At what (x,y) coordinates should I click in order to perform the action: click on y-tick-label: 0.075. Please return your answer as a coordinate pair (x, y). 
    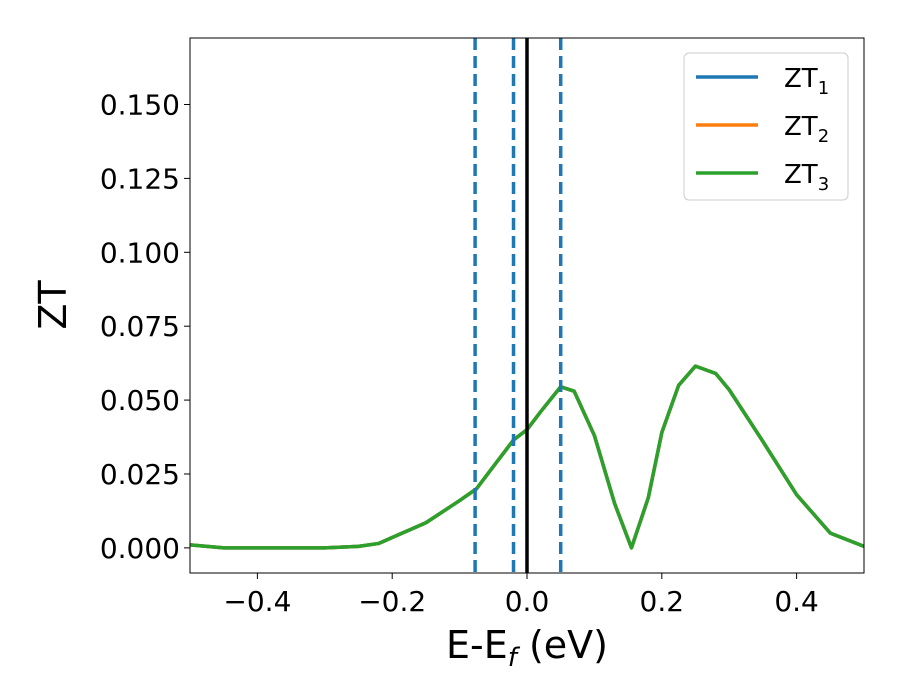
    Looking at the image, I should click on (140, 326).